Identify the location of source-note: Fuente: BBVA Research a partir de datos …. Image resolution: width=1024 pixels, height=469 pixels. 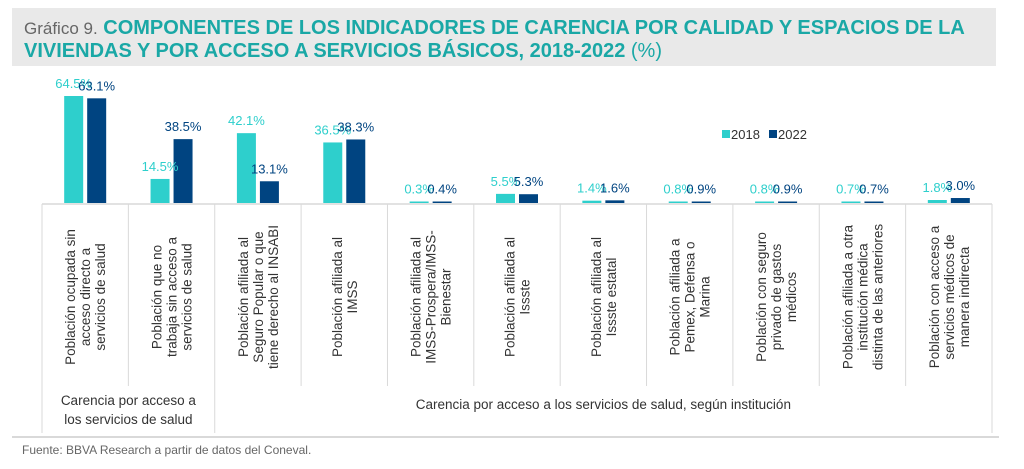
(167, 450).